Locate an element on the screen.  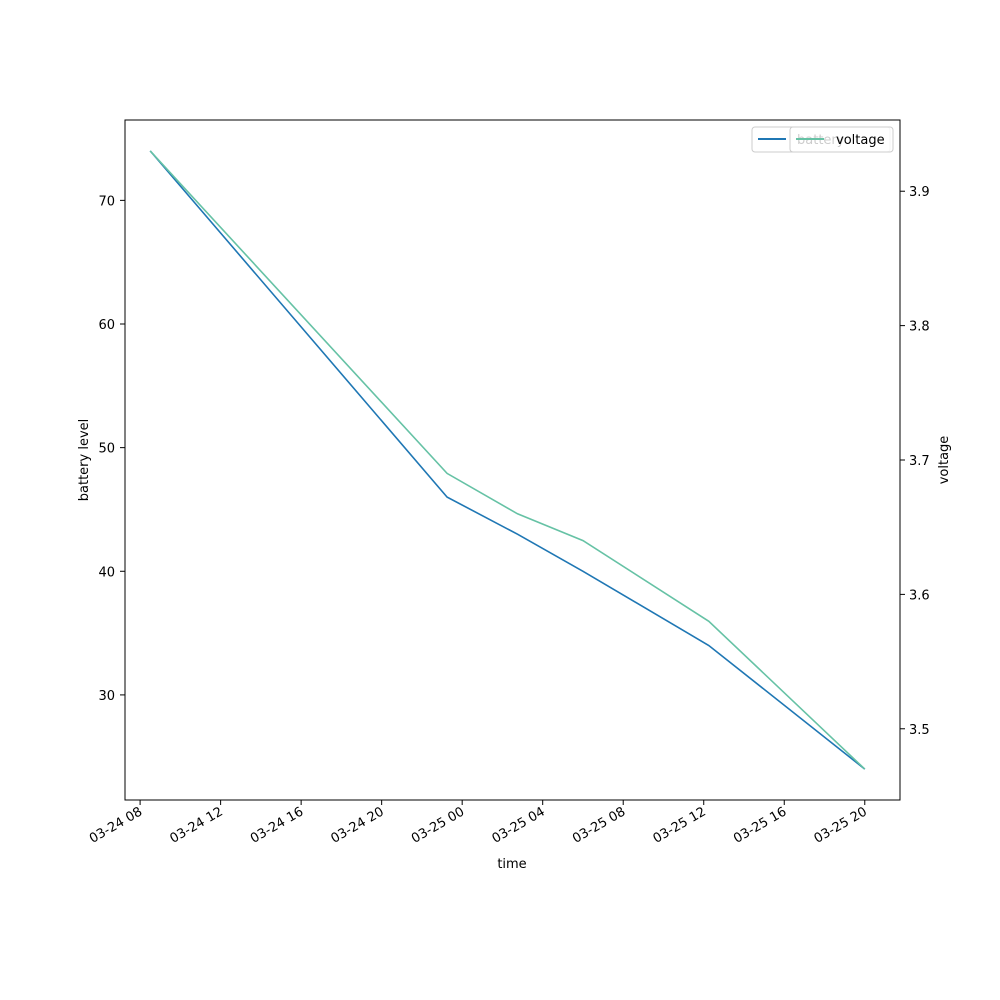
x-tick-label: 03-24 08 is located at coordinates (116, 825).